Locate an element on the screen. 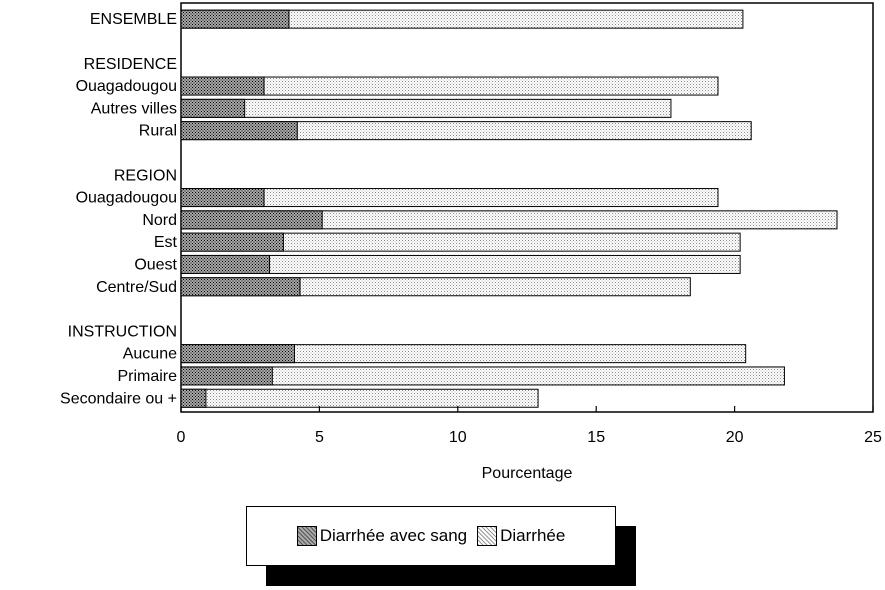  x-tick-label: 20 is located at coordinates (735, 437).